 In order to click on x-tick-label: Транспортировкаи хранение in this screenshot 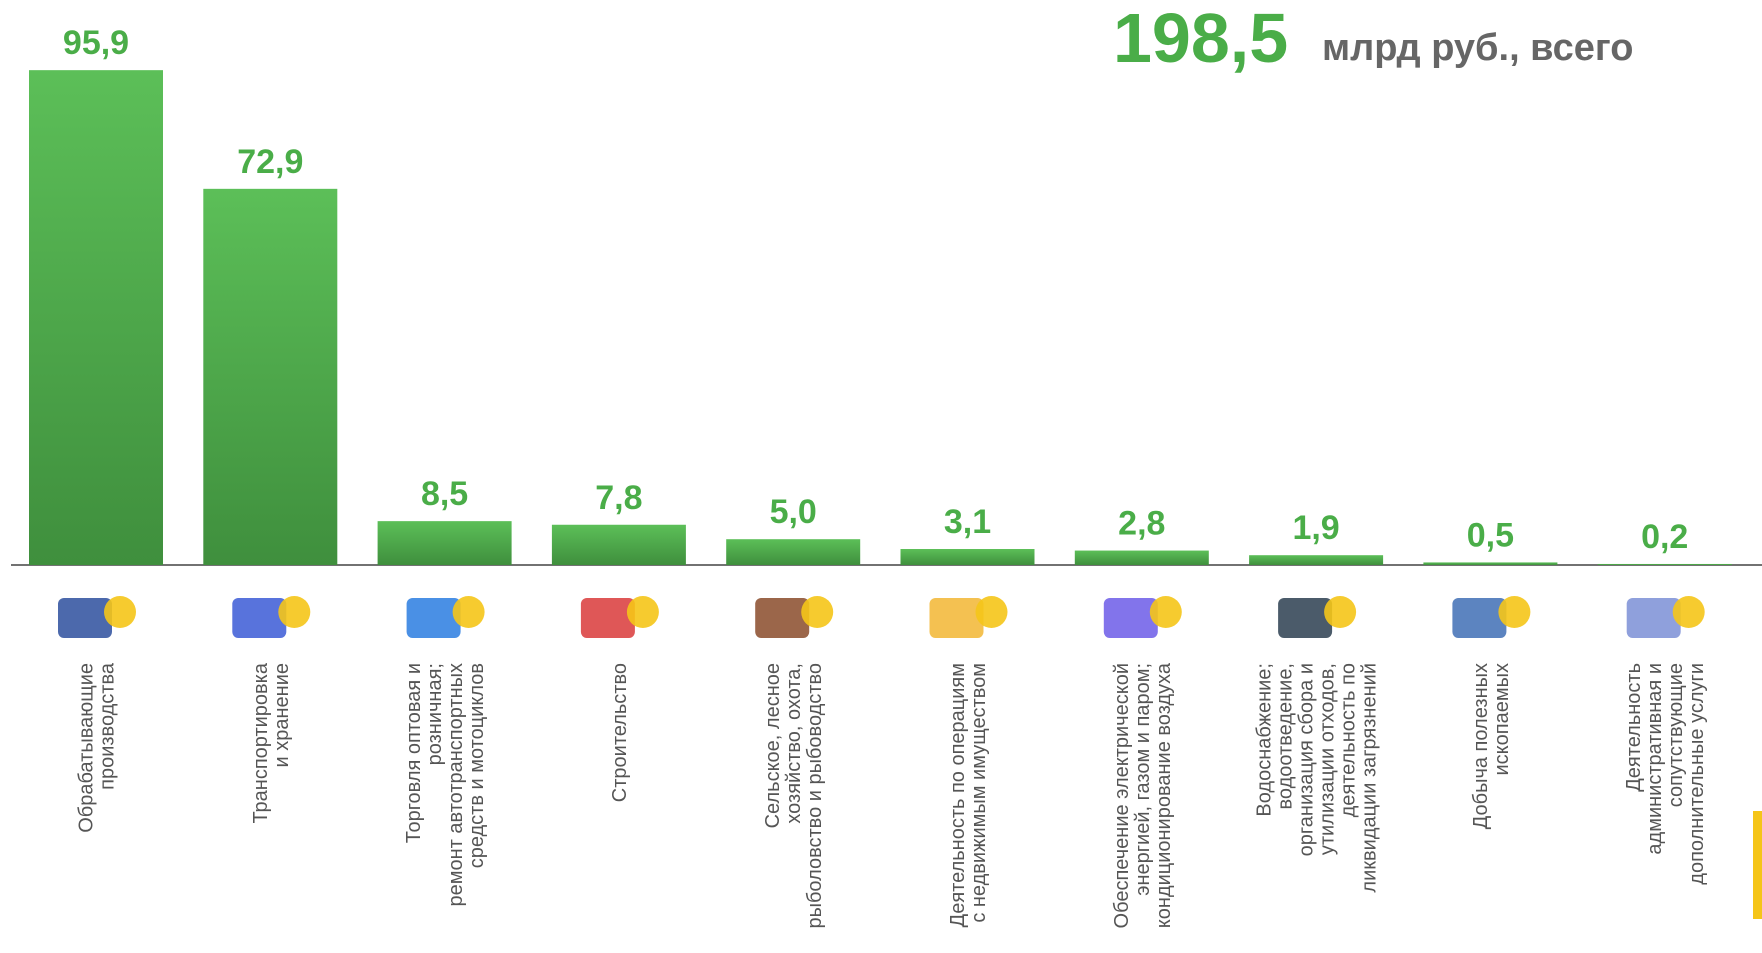, I will do `click(271, 742)`.